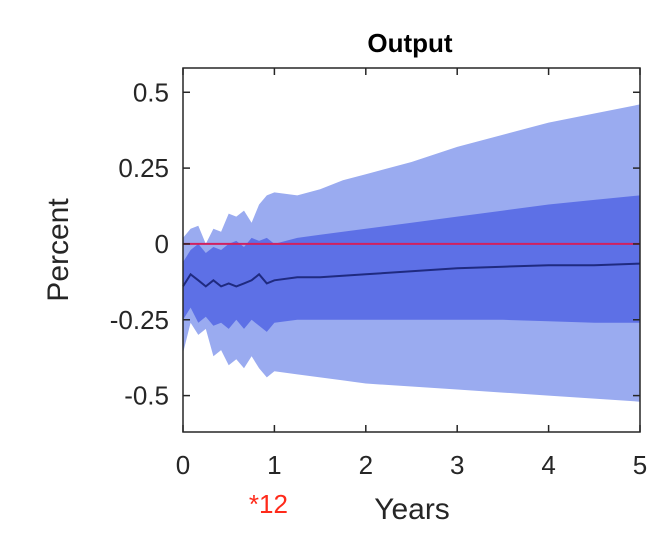 This screenshot has width=665, height=537. I want to click on x-tick-label: 4, so click(548, 465).